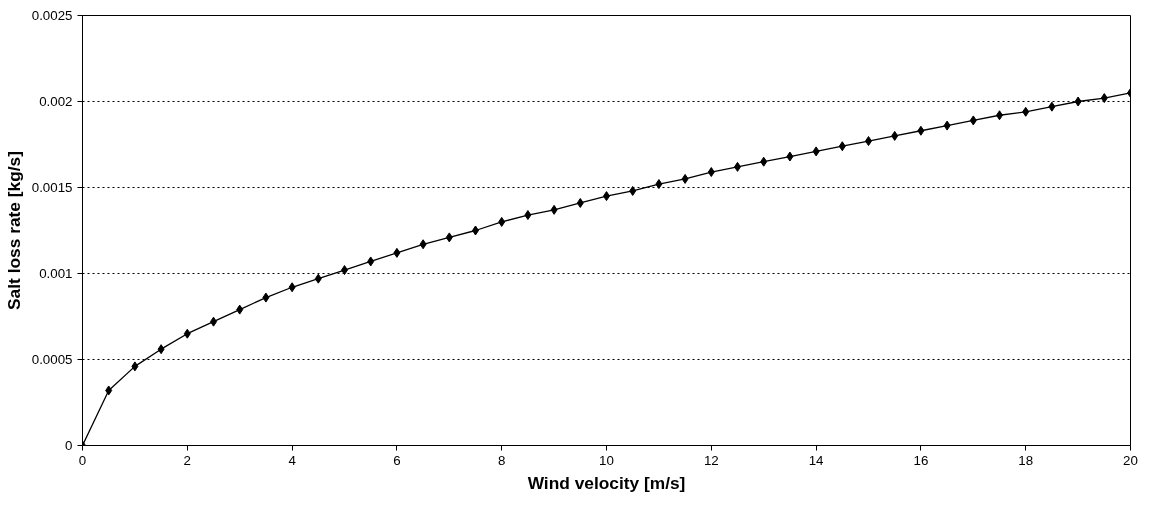 The image size is (1158, 505). I want to click on y-tick-label: 0.001, so click(56, 273).